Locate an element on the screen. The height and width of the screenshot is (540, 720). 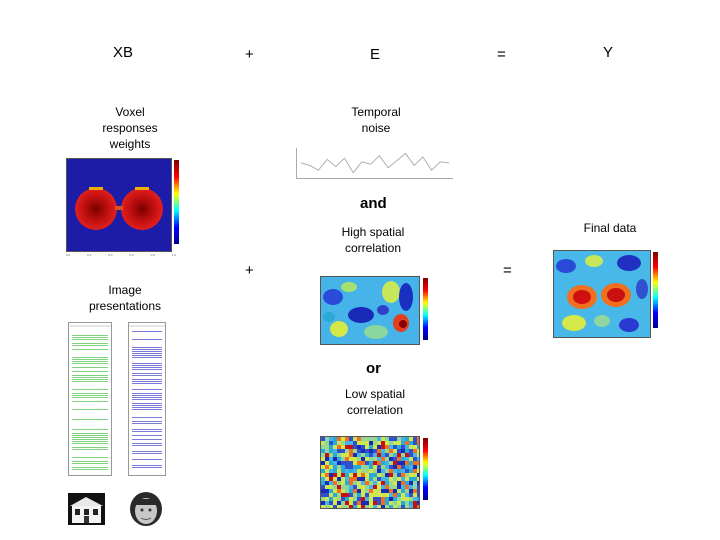
plus-operator-top: + is located at coordinates (249, 54).